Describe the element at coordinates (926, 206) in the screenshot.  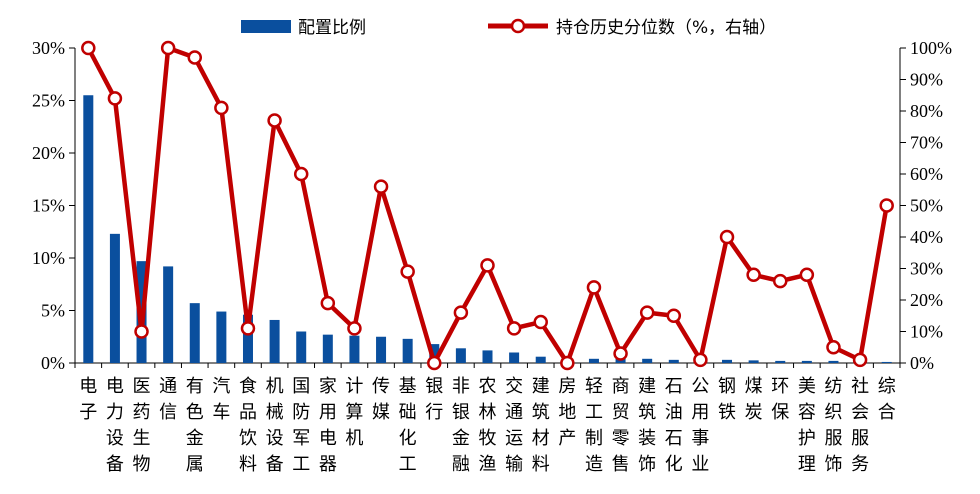
I see `y-right-tick-label: 50%` at that location.